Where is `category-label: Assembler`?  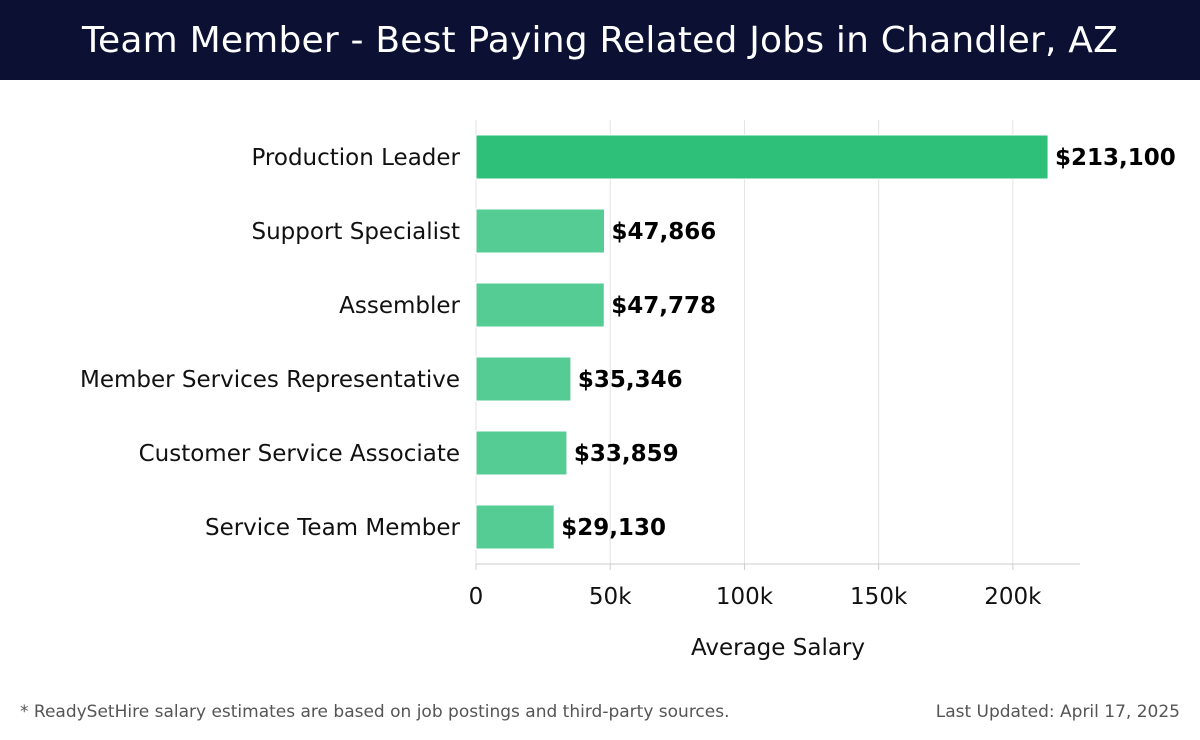
category-label: Assembler is located at coordinates (399, 306).